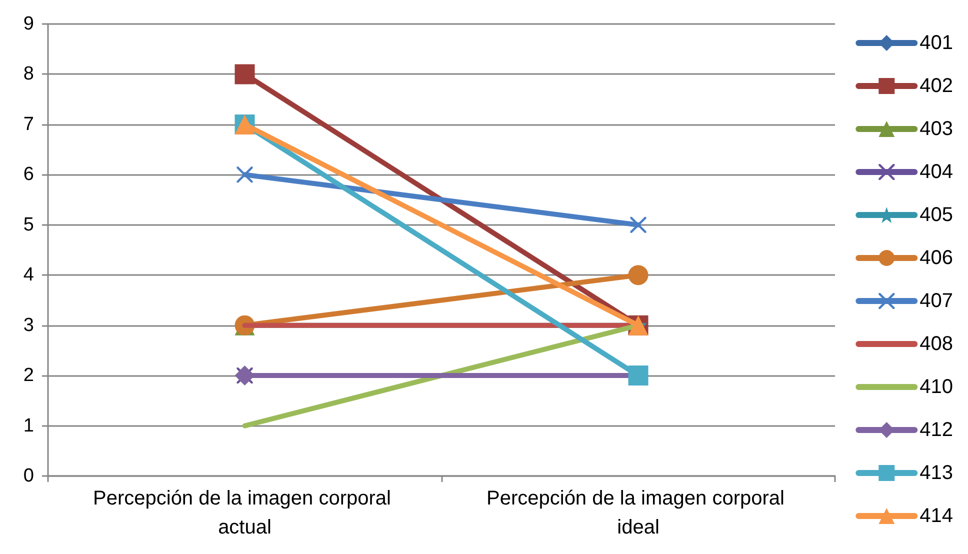 The width and height of the screenshot is (968, 554). Describe the element at coordinates (937, 43) in the screenshot. I see `legend-label: 401` at that location.